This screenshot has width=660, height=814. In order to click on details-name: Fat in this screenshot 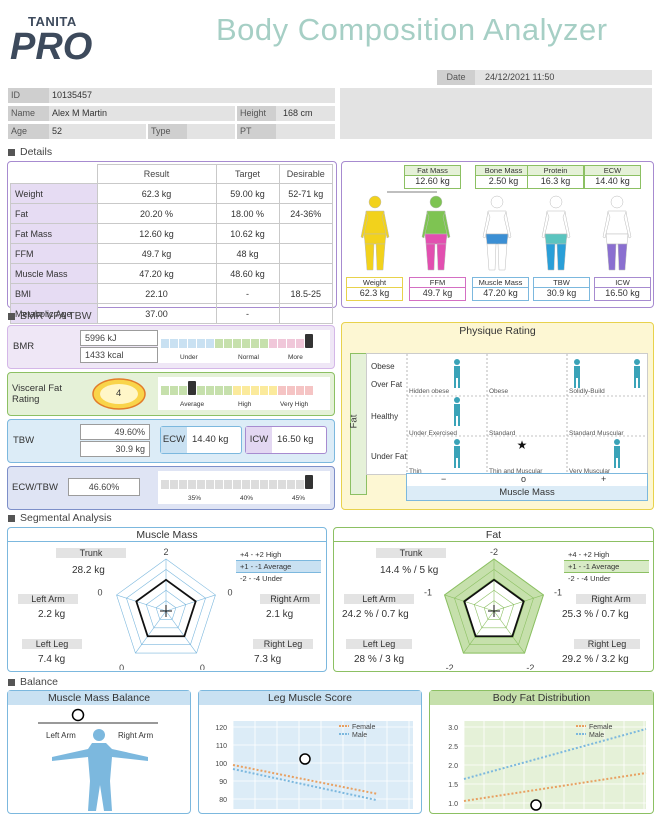, I will do `click(54, 213)`.